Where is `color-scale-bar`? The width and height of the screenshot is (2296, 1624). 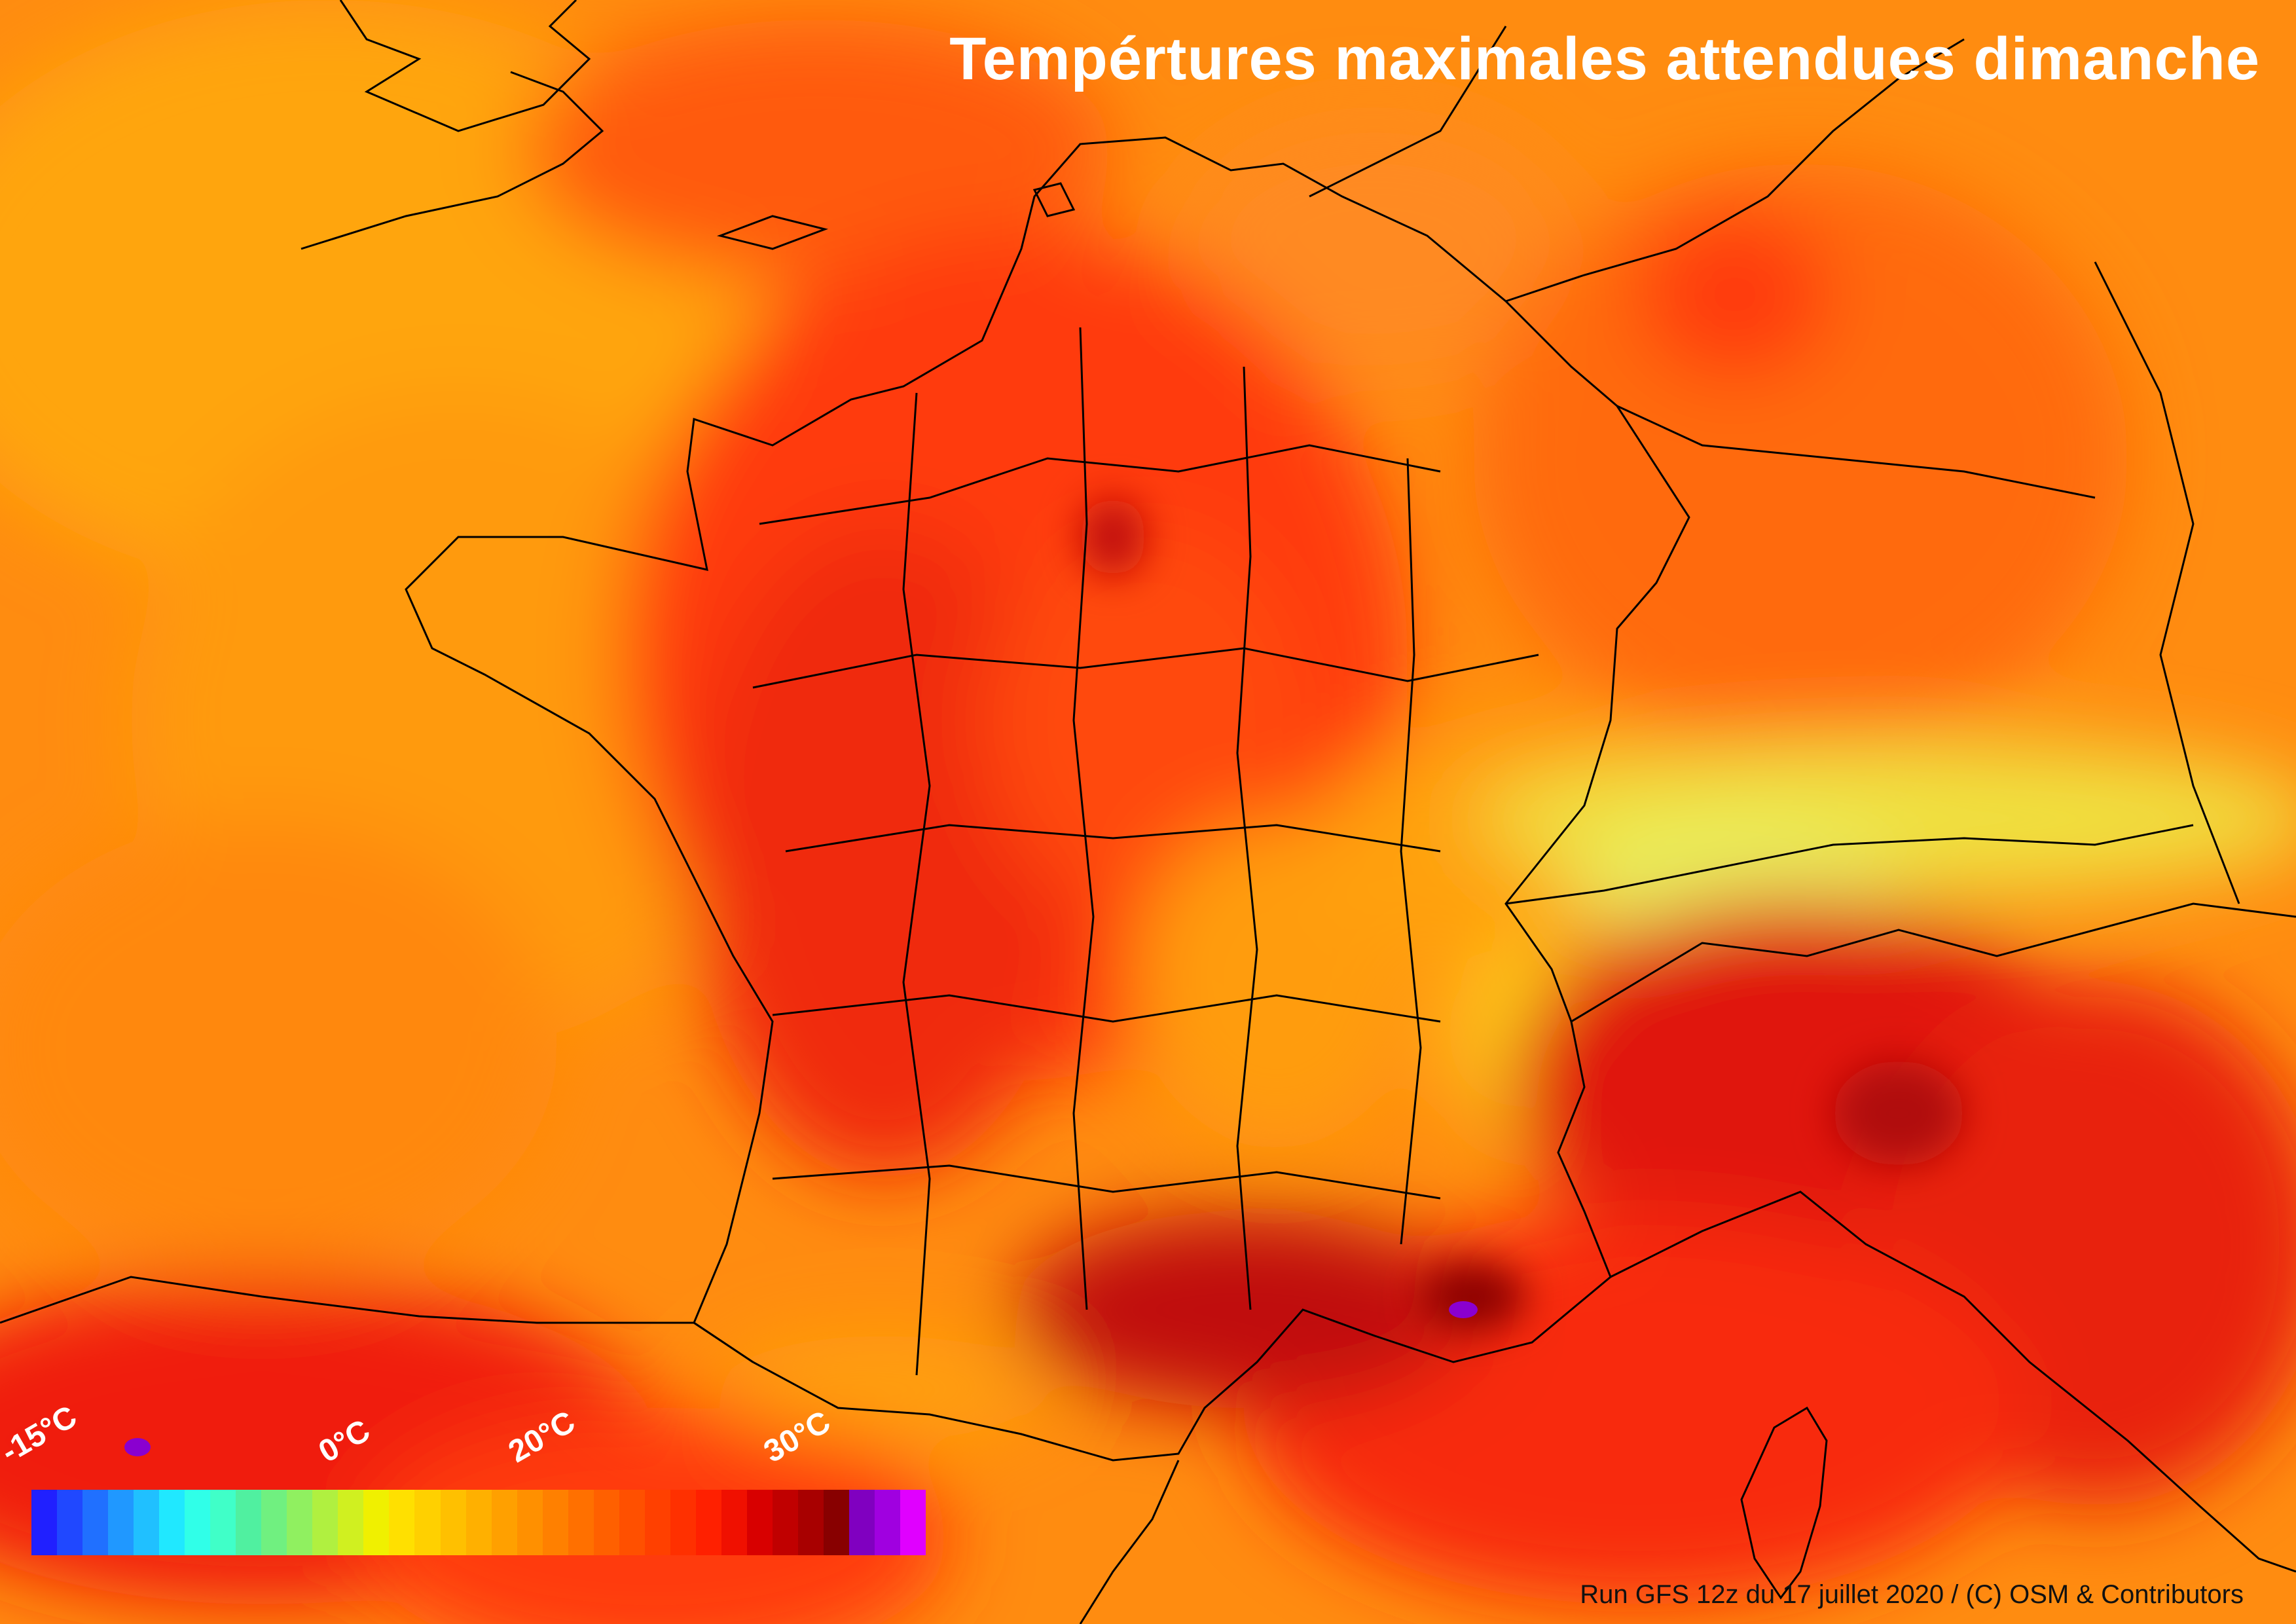 color-scale-bar is located at coordinates (478, 1522).